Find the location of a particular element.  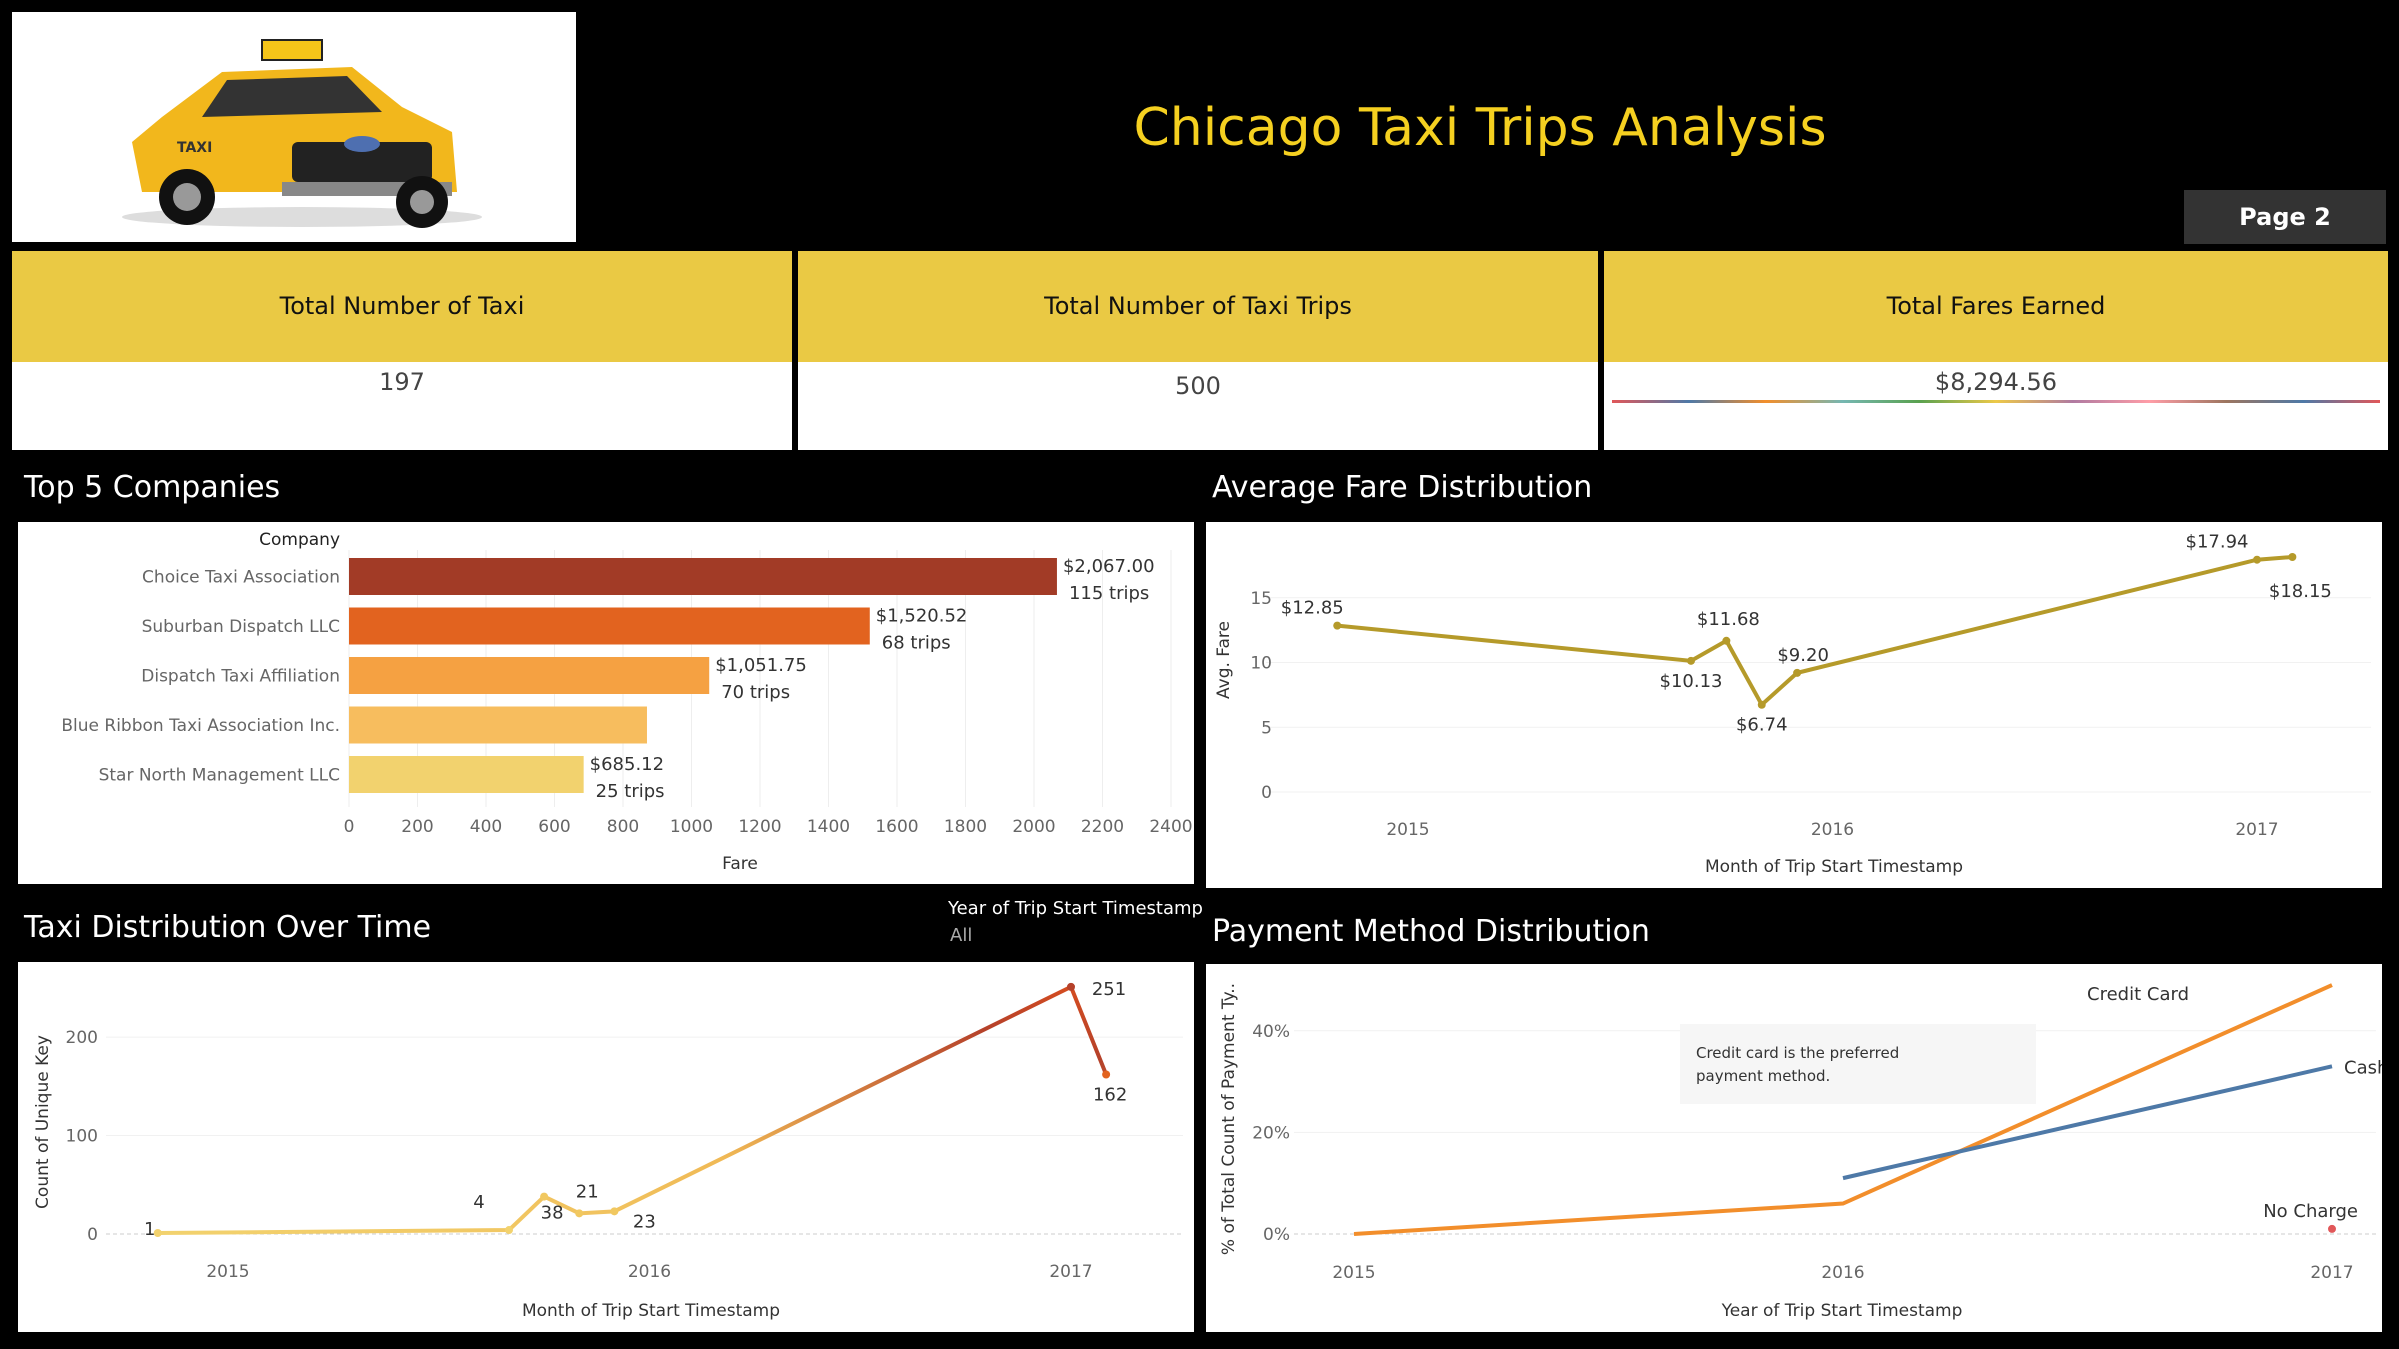

y-tick-label: 200 is located at coordinates (82, 1038).